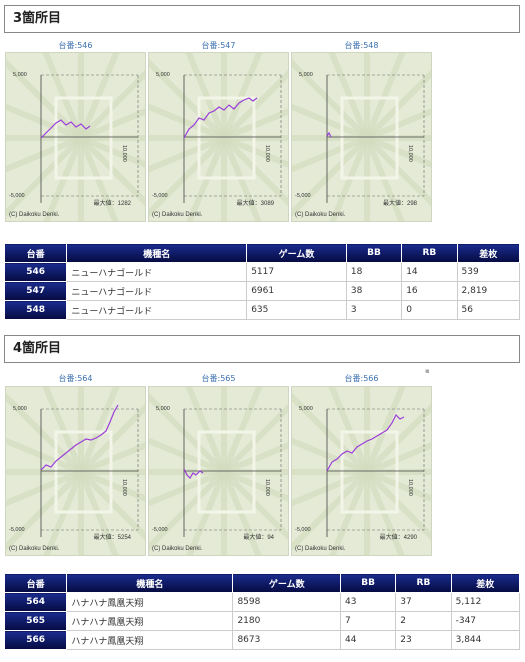 This screenshot has height=662, width=525. Describe the element at coordinates (286, 640) in the screenshot. I see `game-count: 8673` at that location.